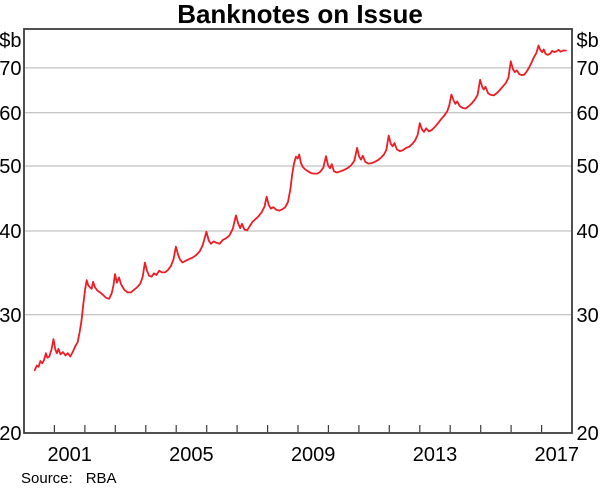 This screenshot has width=600, height=490. I want to click on y-axis-label-right-60: 60, so click(588, 114).